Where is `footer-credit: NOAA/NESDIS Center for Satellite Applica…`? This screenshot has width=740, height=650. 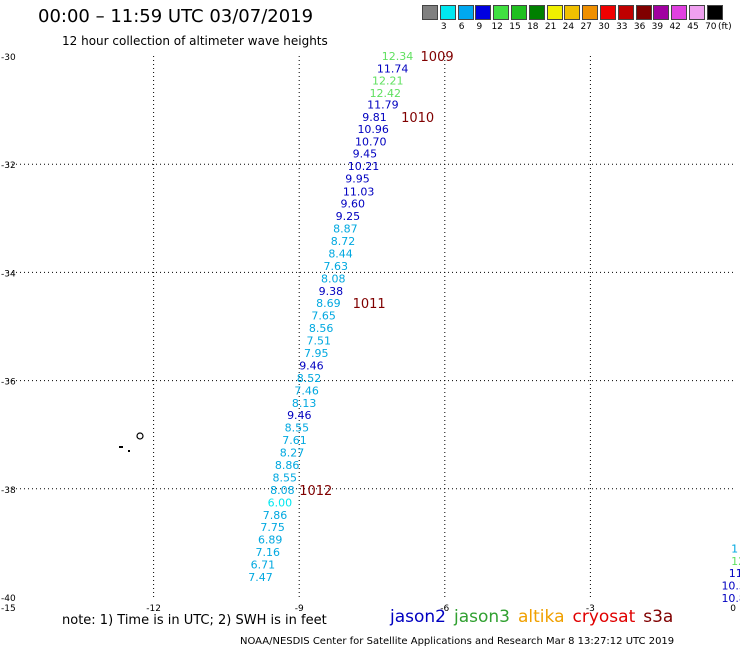 footer-credit: NOAA/NESDIS Center for Satellite Applica… is located at coordinates (457, 641).